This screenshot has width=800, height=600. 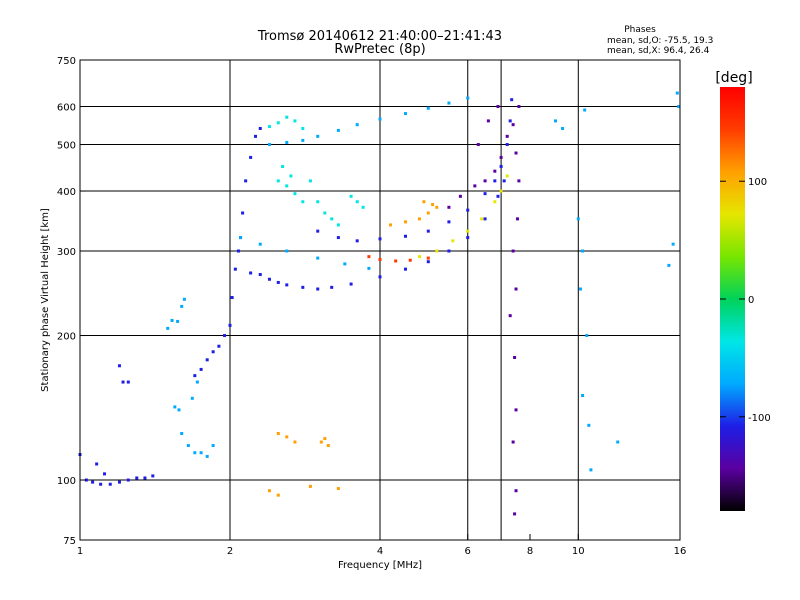 What do you see at coordinates (66, 61) in the screenshot?
I see `y-tick-label: 750` at bounding box center [66, 61].